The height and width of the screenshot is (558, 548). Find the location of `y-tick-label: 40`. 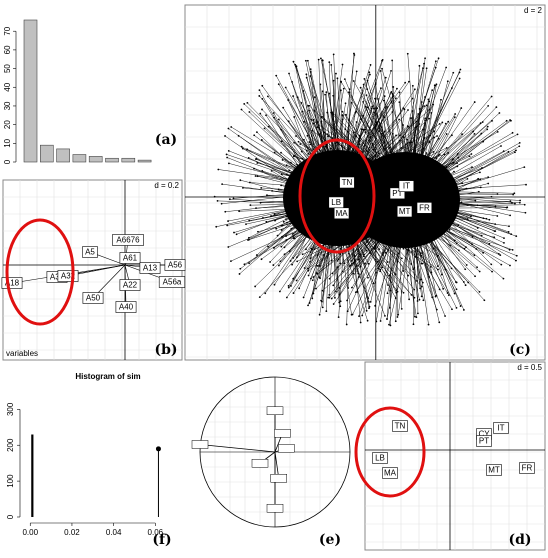

y-tick-label: 40 is located at coordinates (7, 86).